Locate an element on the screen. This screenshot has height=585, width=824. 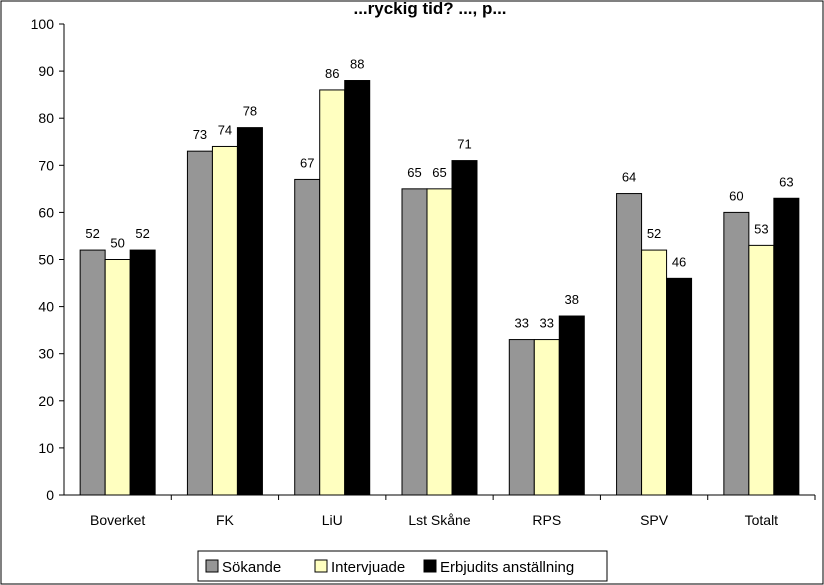
legend-box is located at coordinates (402, 566).